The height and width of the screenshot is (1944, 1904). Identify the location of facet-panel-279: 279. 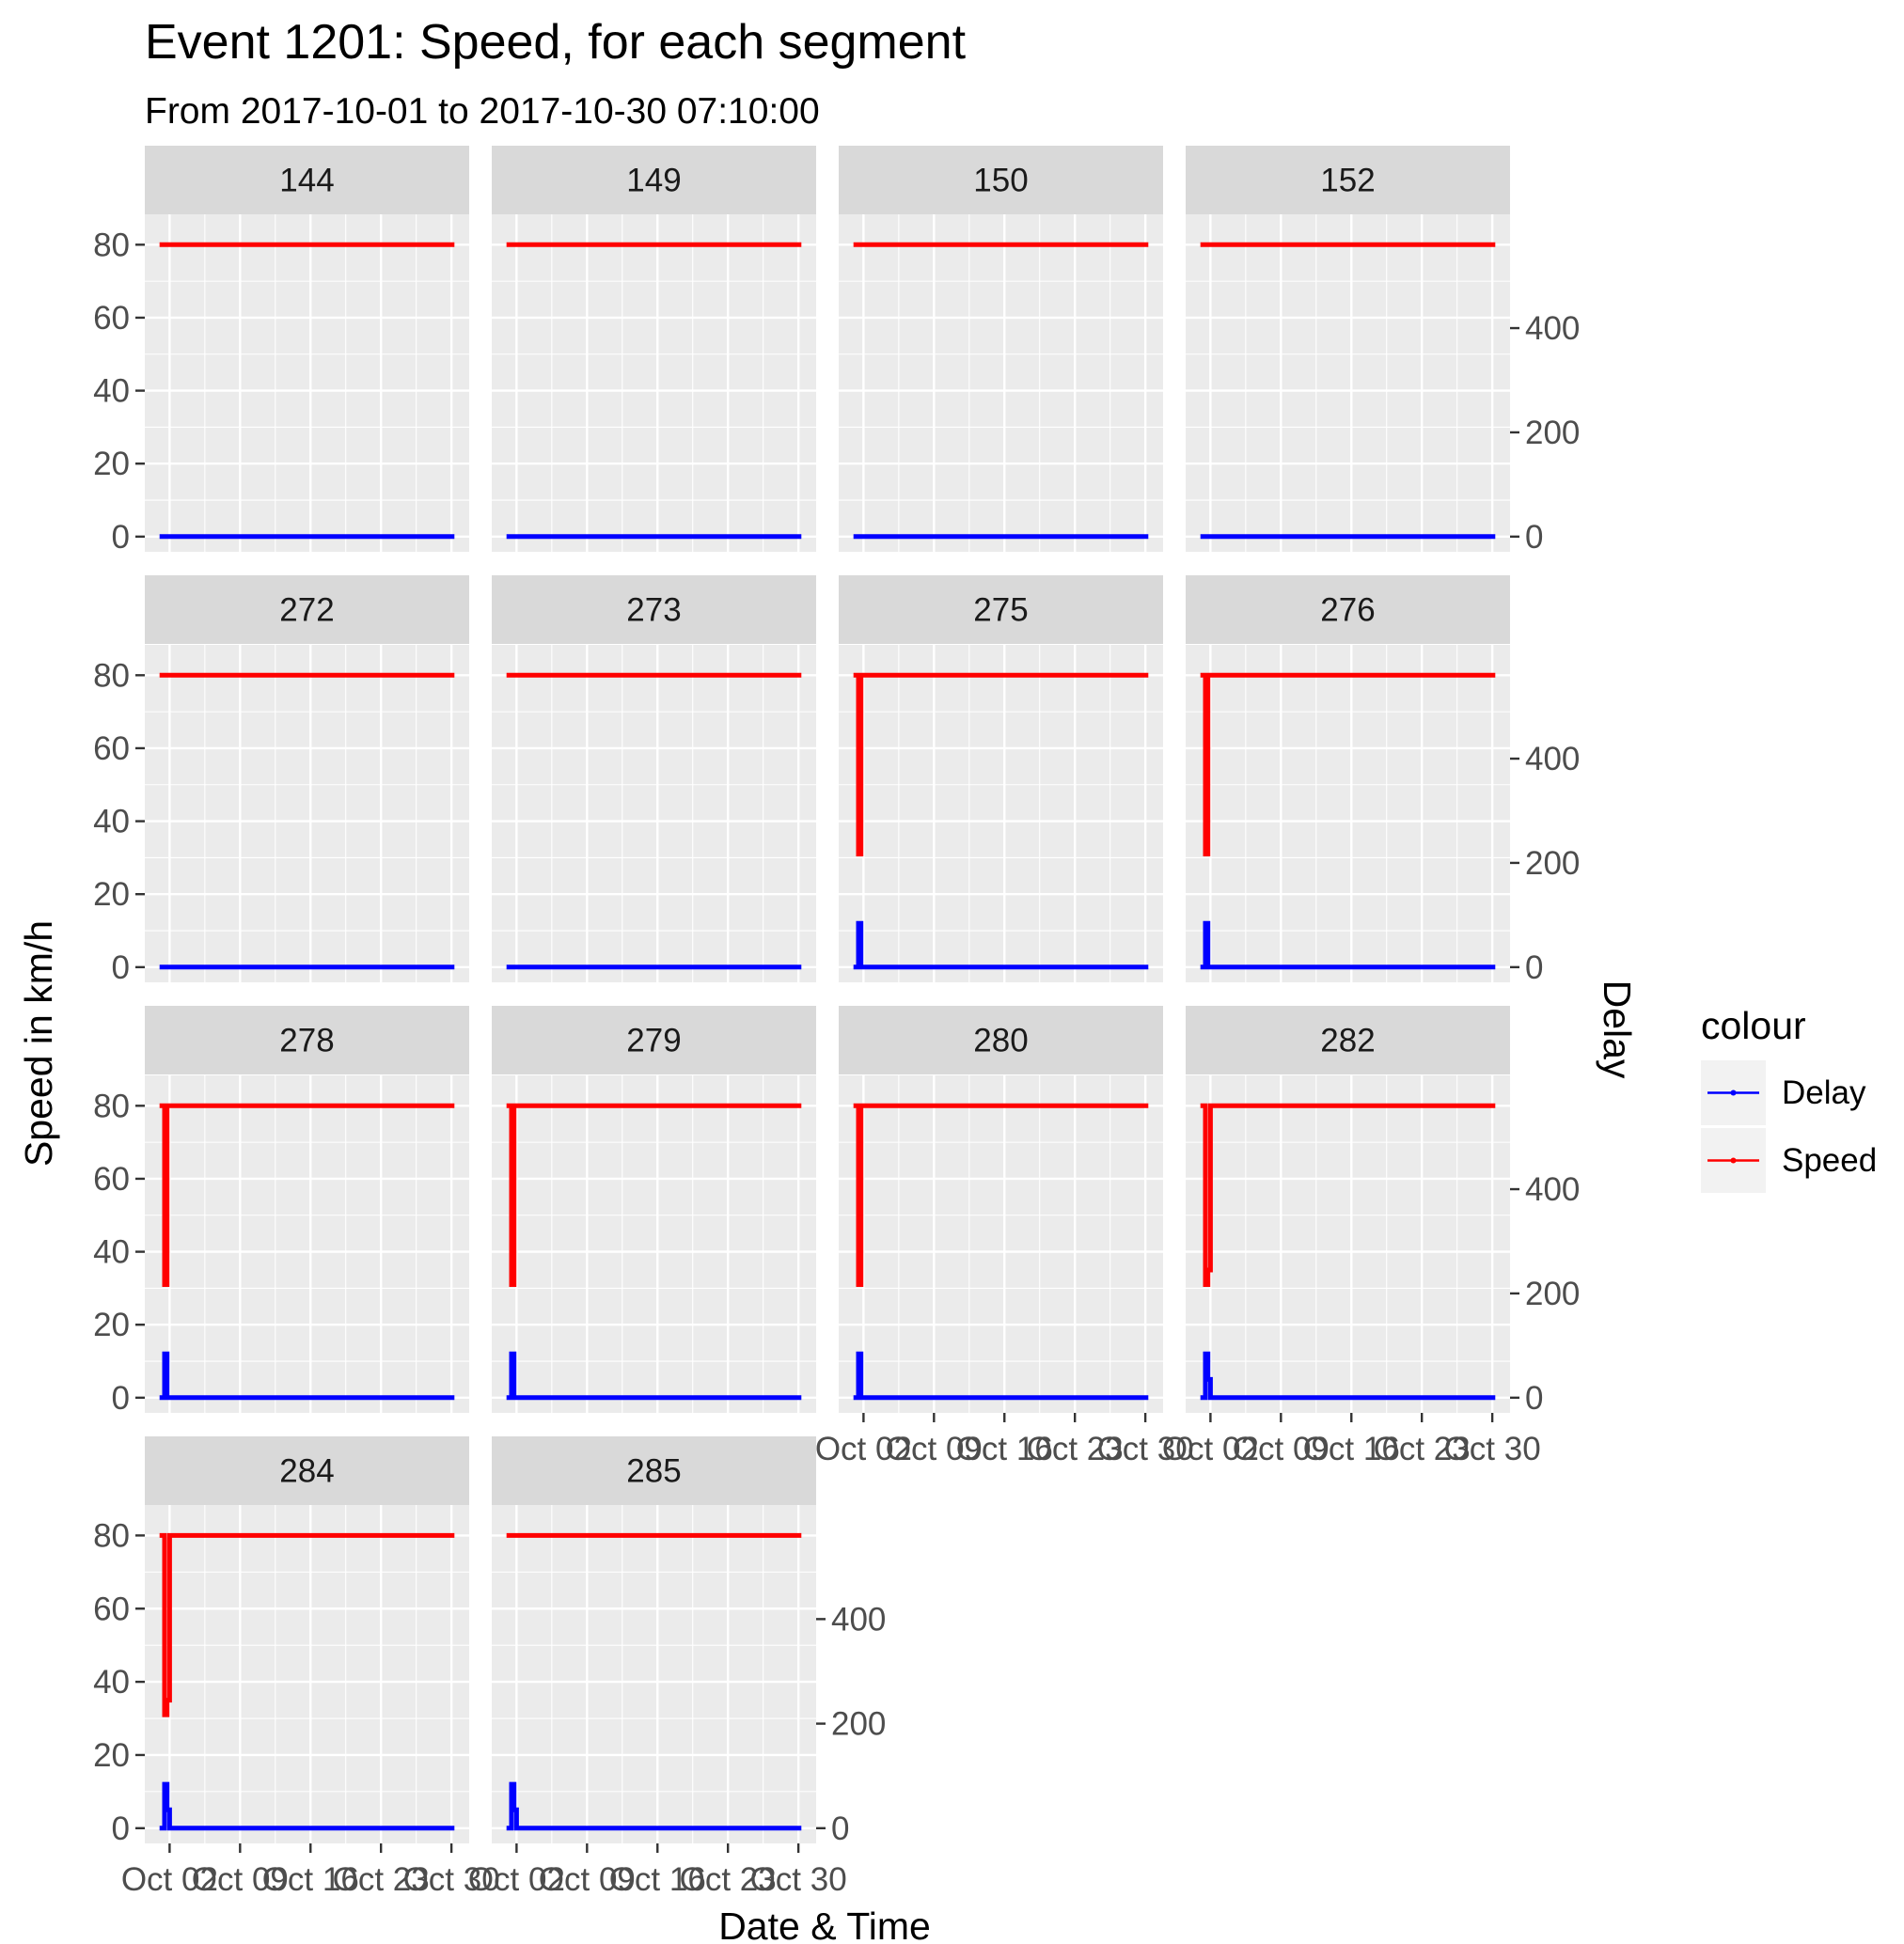
(654, 1209).